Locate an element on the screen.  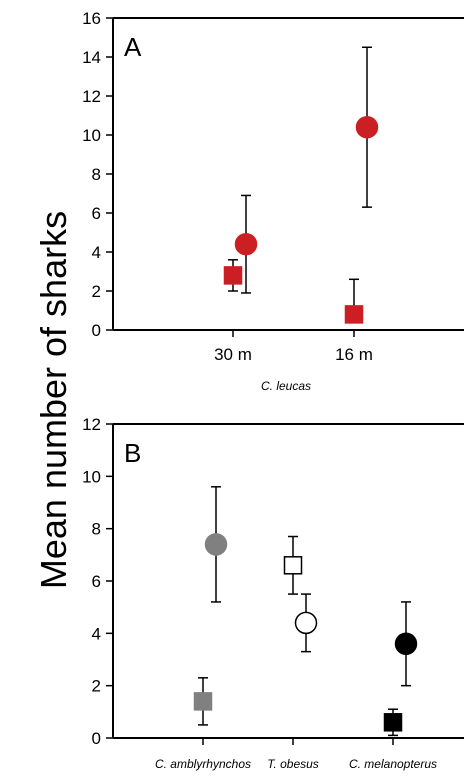
panel-label: B is located at coordinates (132, 453).